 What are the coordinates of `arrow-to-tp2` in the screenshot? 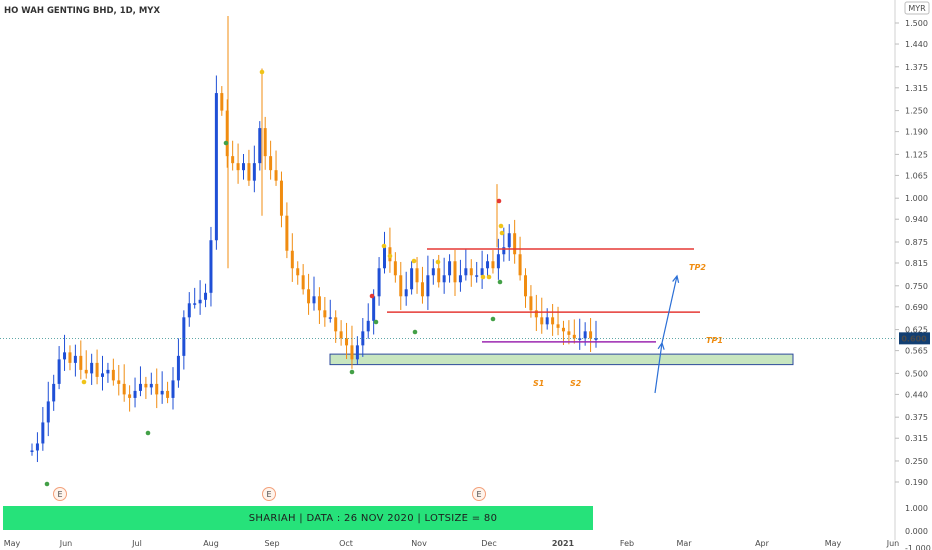 It's located at (669, 309).